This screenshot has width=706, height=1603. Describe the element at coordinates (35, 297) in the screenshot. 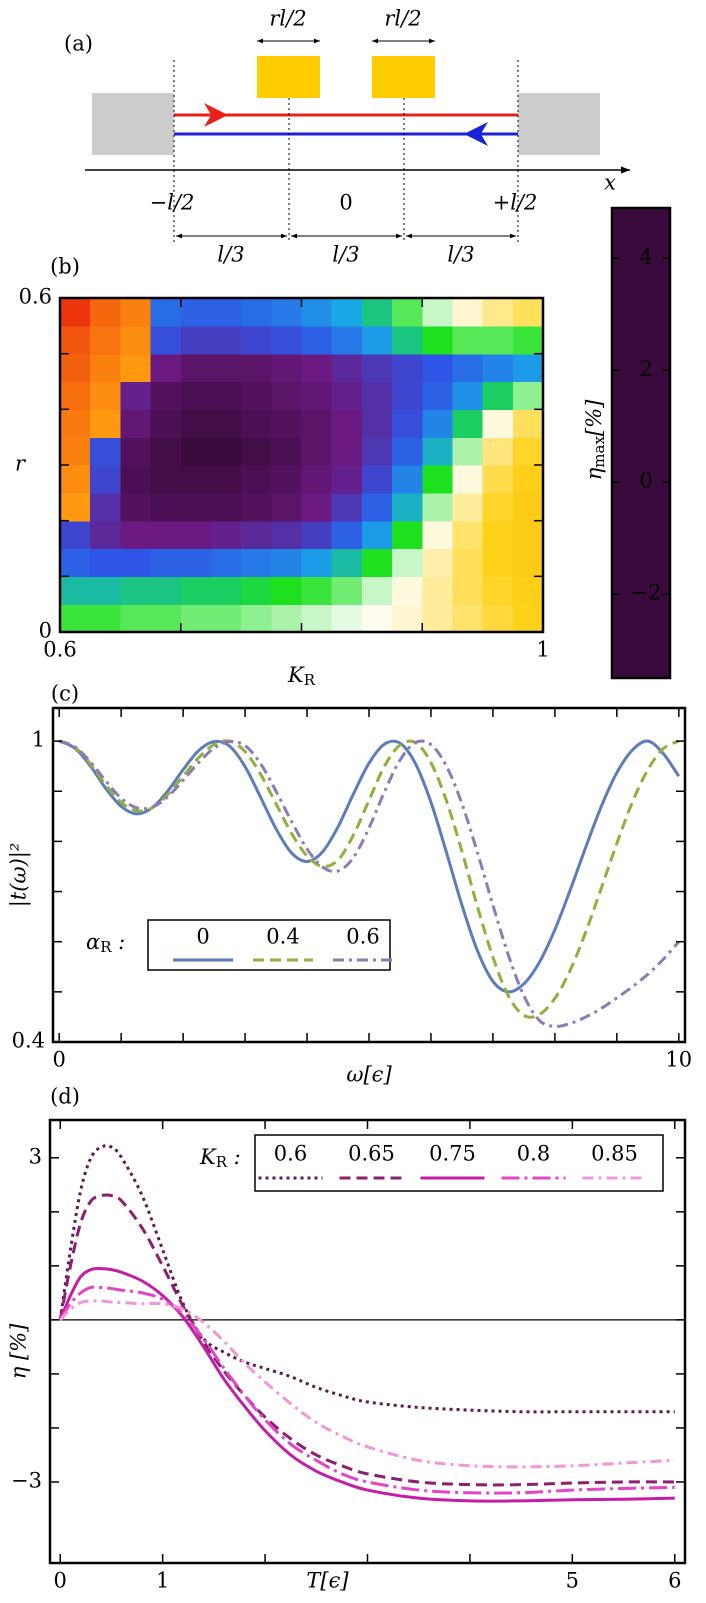

I see `y-tick-label: 0.6` at that location.